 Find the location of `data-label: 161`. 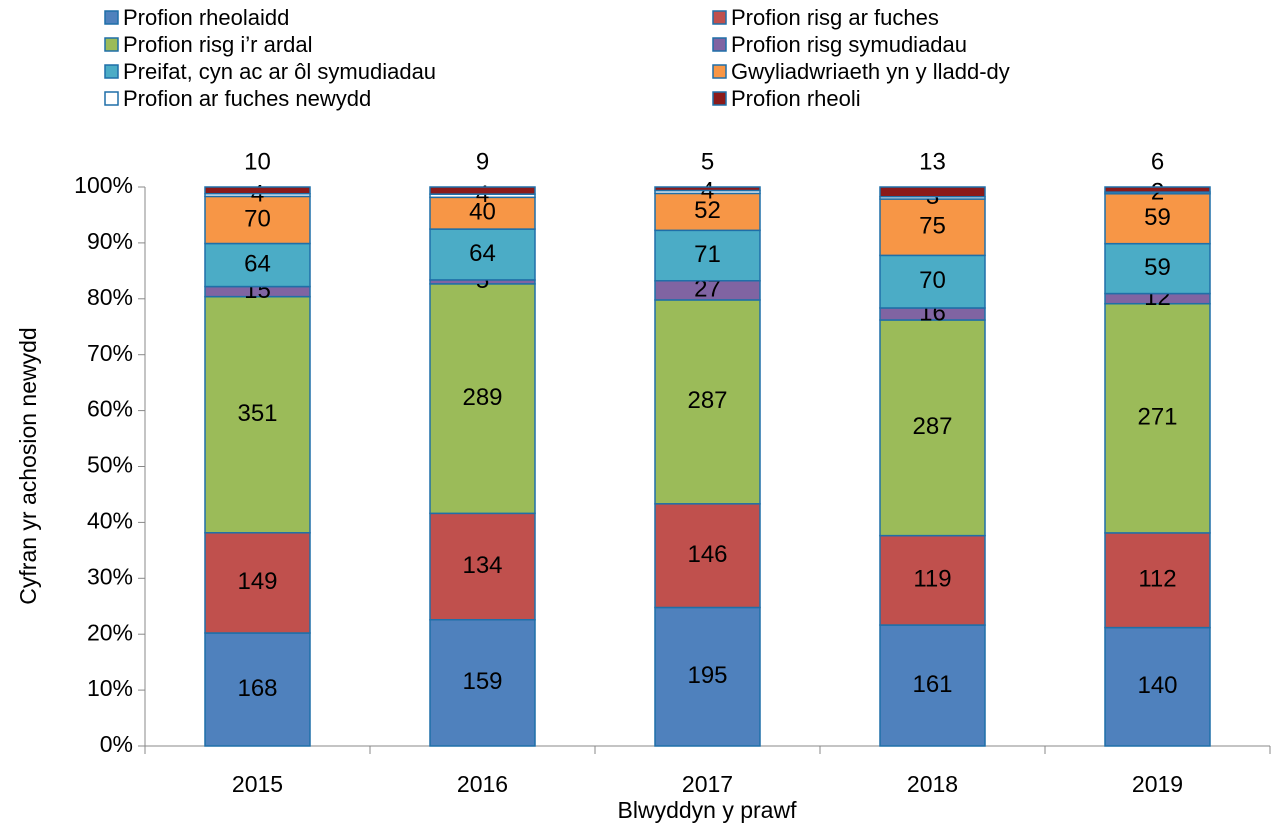

data-label: 161 is located at coordinates (932, 684).